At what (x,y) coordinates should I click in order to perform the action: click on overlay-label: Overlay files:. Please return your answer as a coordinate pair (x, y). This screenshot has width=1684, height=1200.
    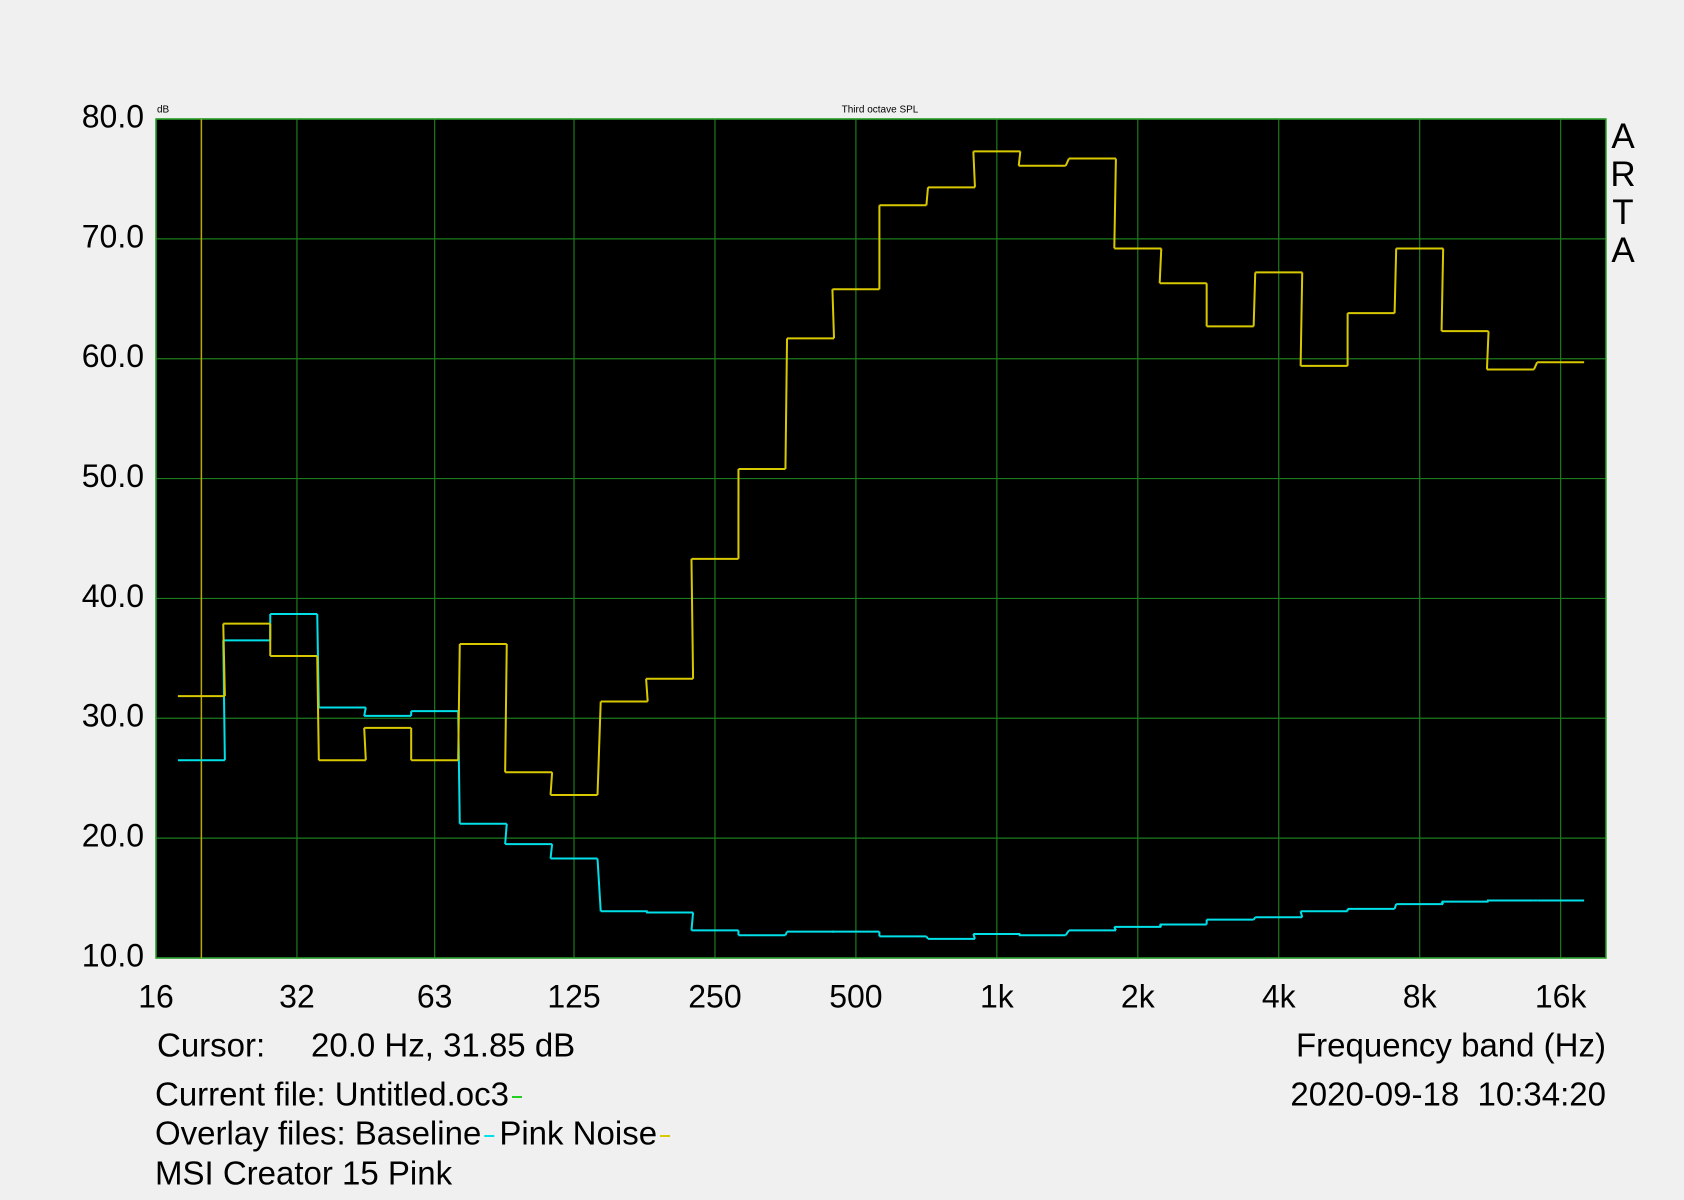
    Looking at the image, I should click on (250, 1133).